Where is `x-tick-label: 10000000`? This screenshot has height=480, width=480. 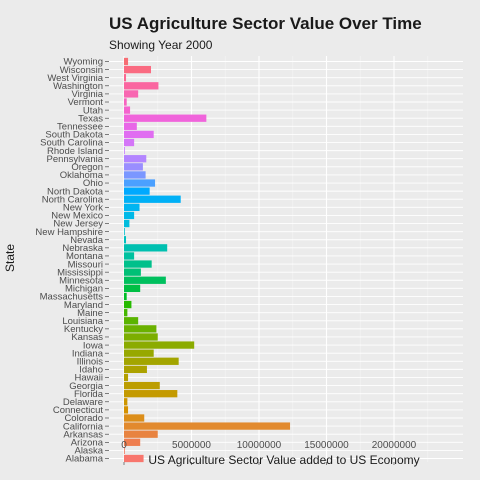
x-tick-label: 10000000 is located at coordinates (259, 445).